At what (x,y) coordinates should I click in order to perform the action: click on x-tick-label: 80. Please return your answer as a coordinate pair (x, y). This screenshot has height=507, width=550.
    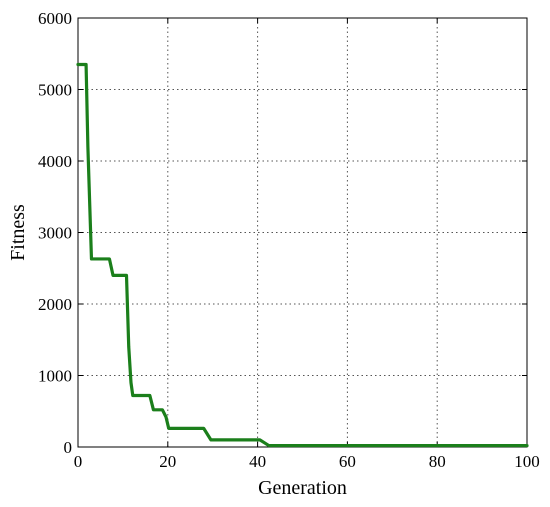
    Looking at the image, I should click on (437, 461).